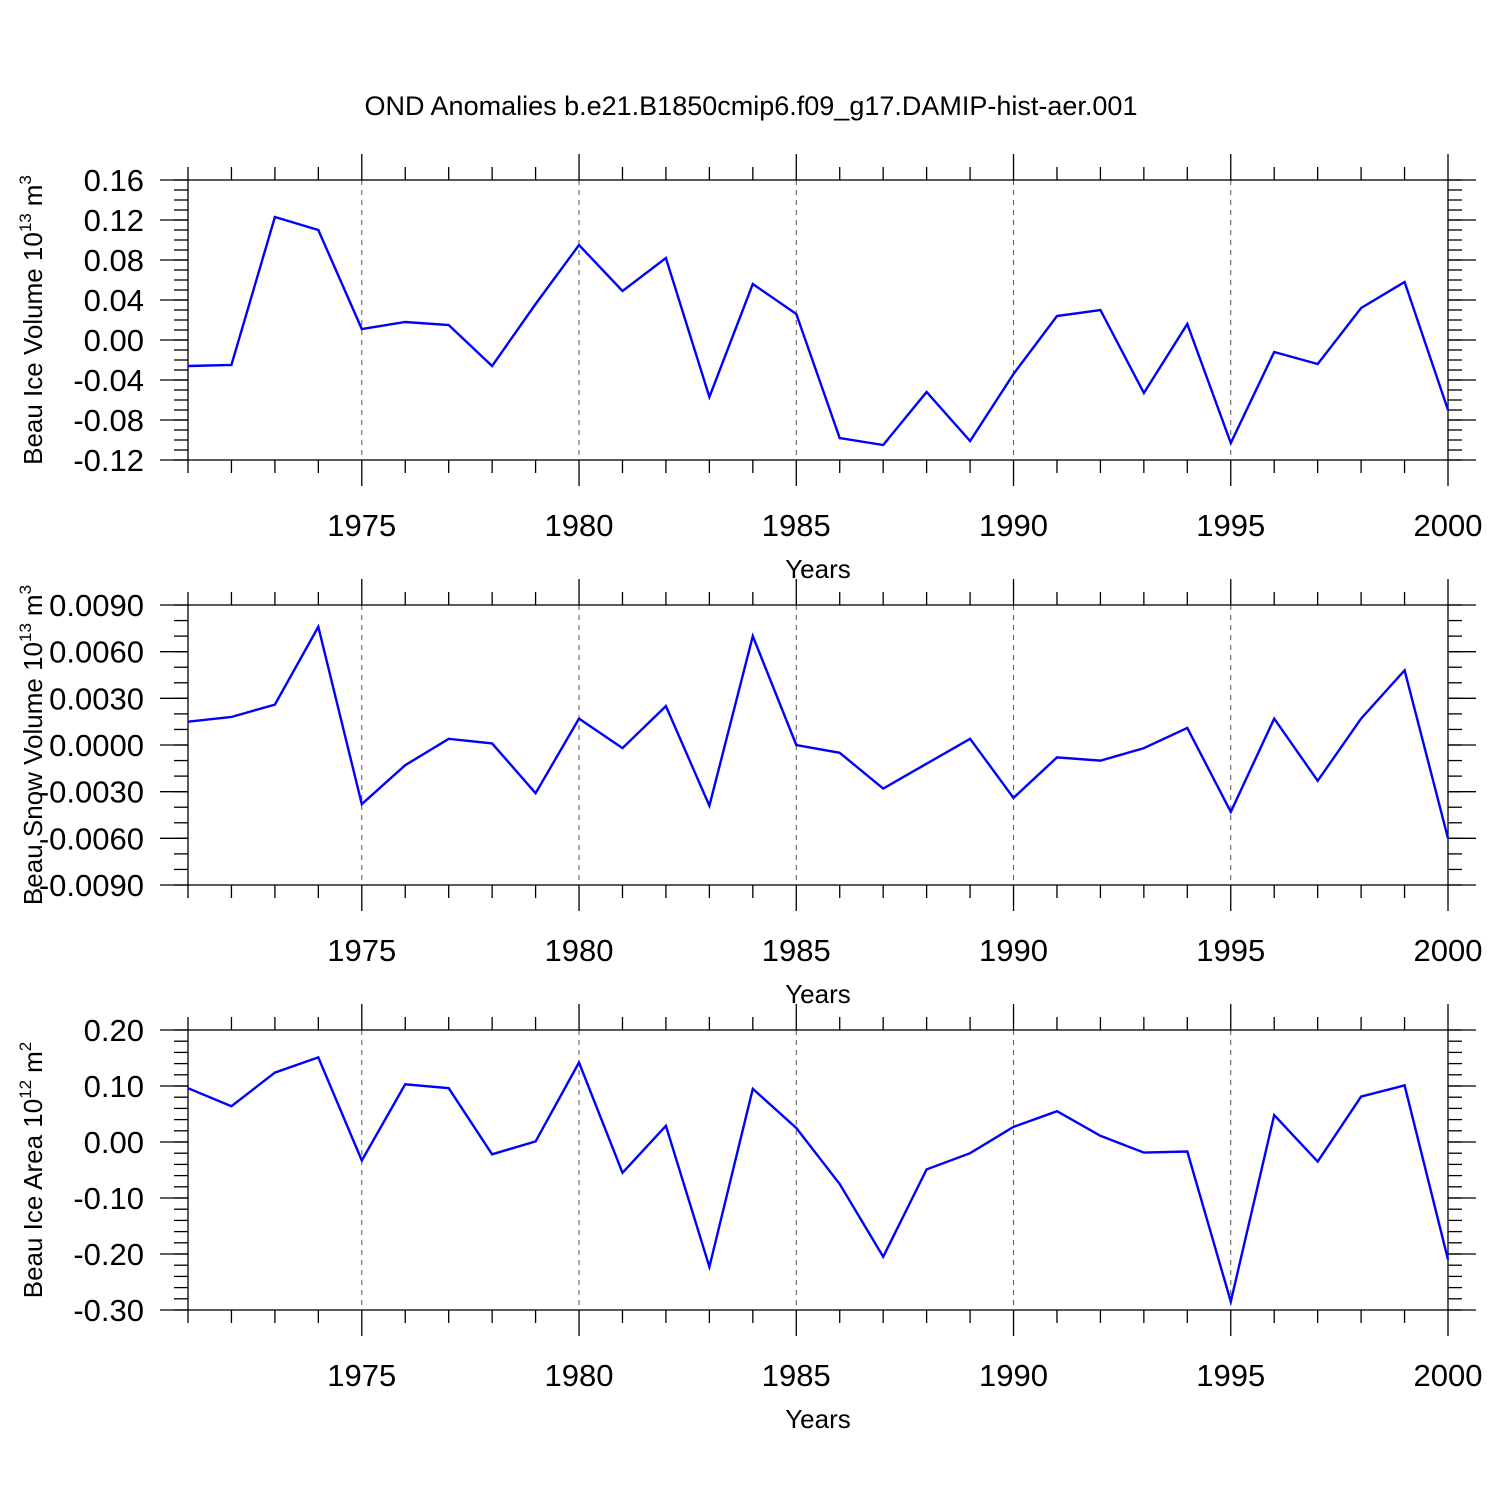 The image size is (1500, 1500). Describe the element at coordinates (114, 180) in the screenshot. I see `y-tick-label: 0.16` at that location.